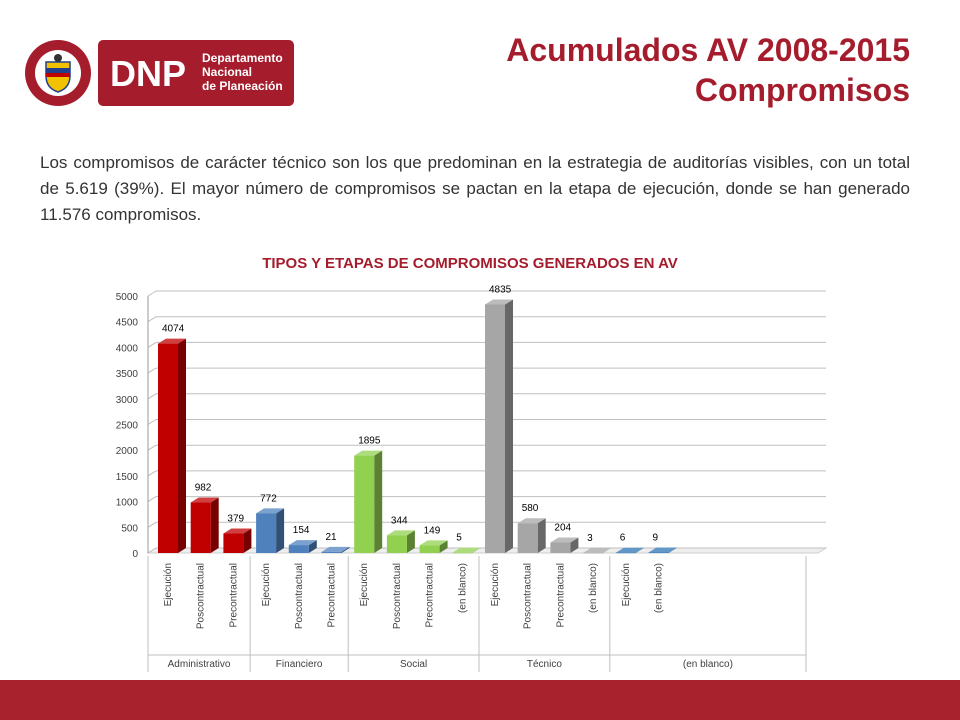 The height and width of the screenshot is (720, 960). I want to click on data-label: 21, so click(332, 537).